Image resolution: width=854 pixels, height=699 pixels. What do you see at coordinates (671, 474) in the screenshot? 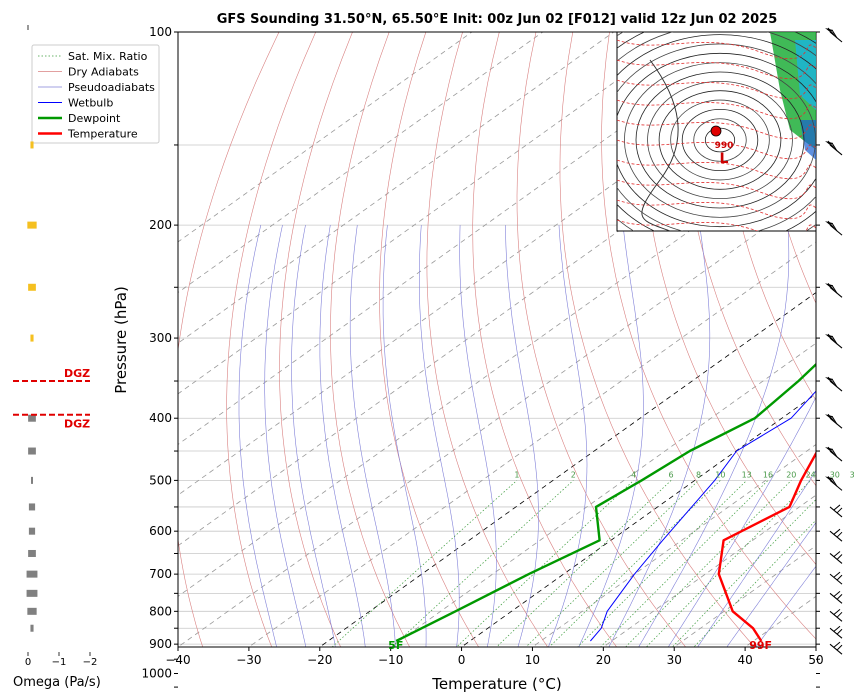
I see `mixing-ratio-label: 6` at bounding box center [671, 474].